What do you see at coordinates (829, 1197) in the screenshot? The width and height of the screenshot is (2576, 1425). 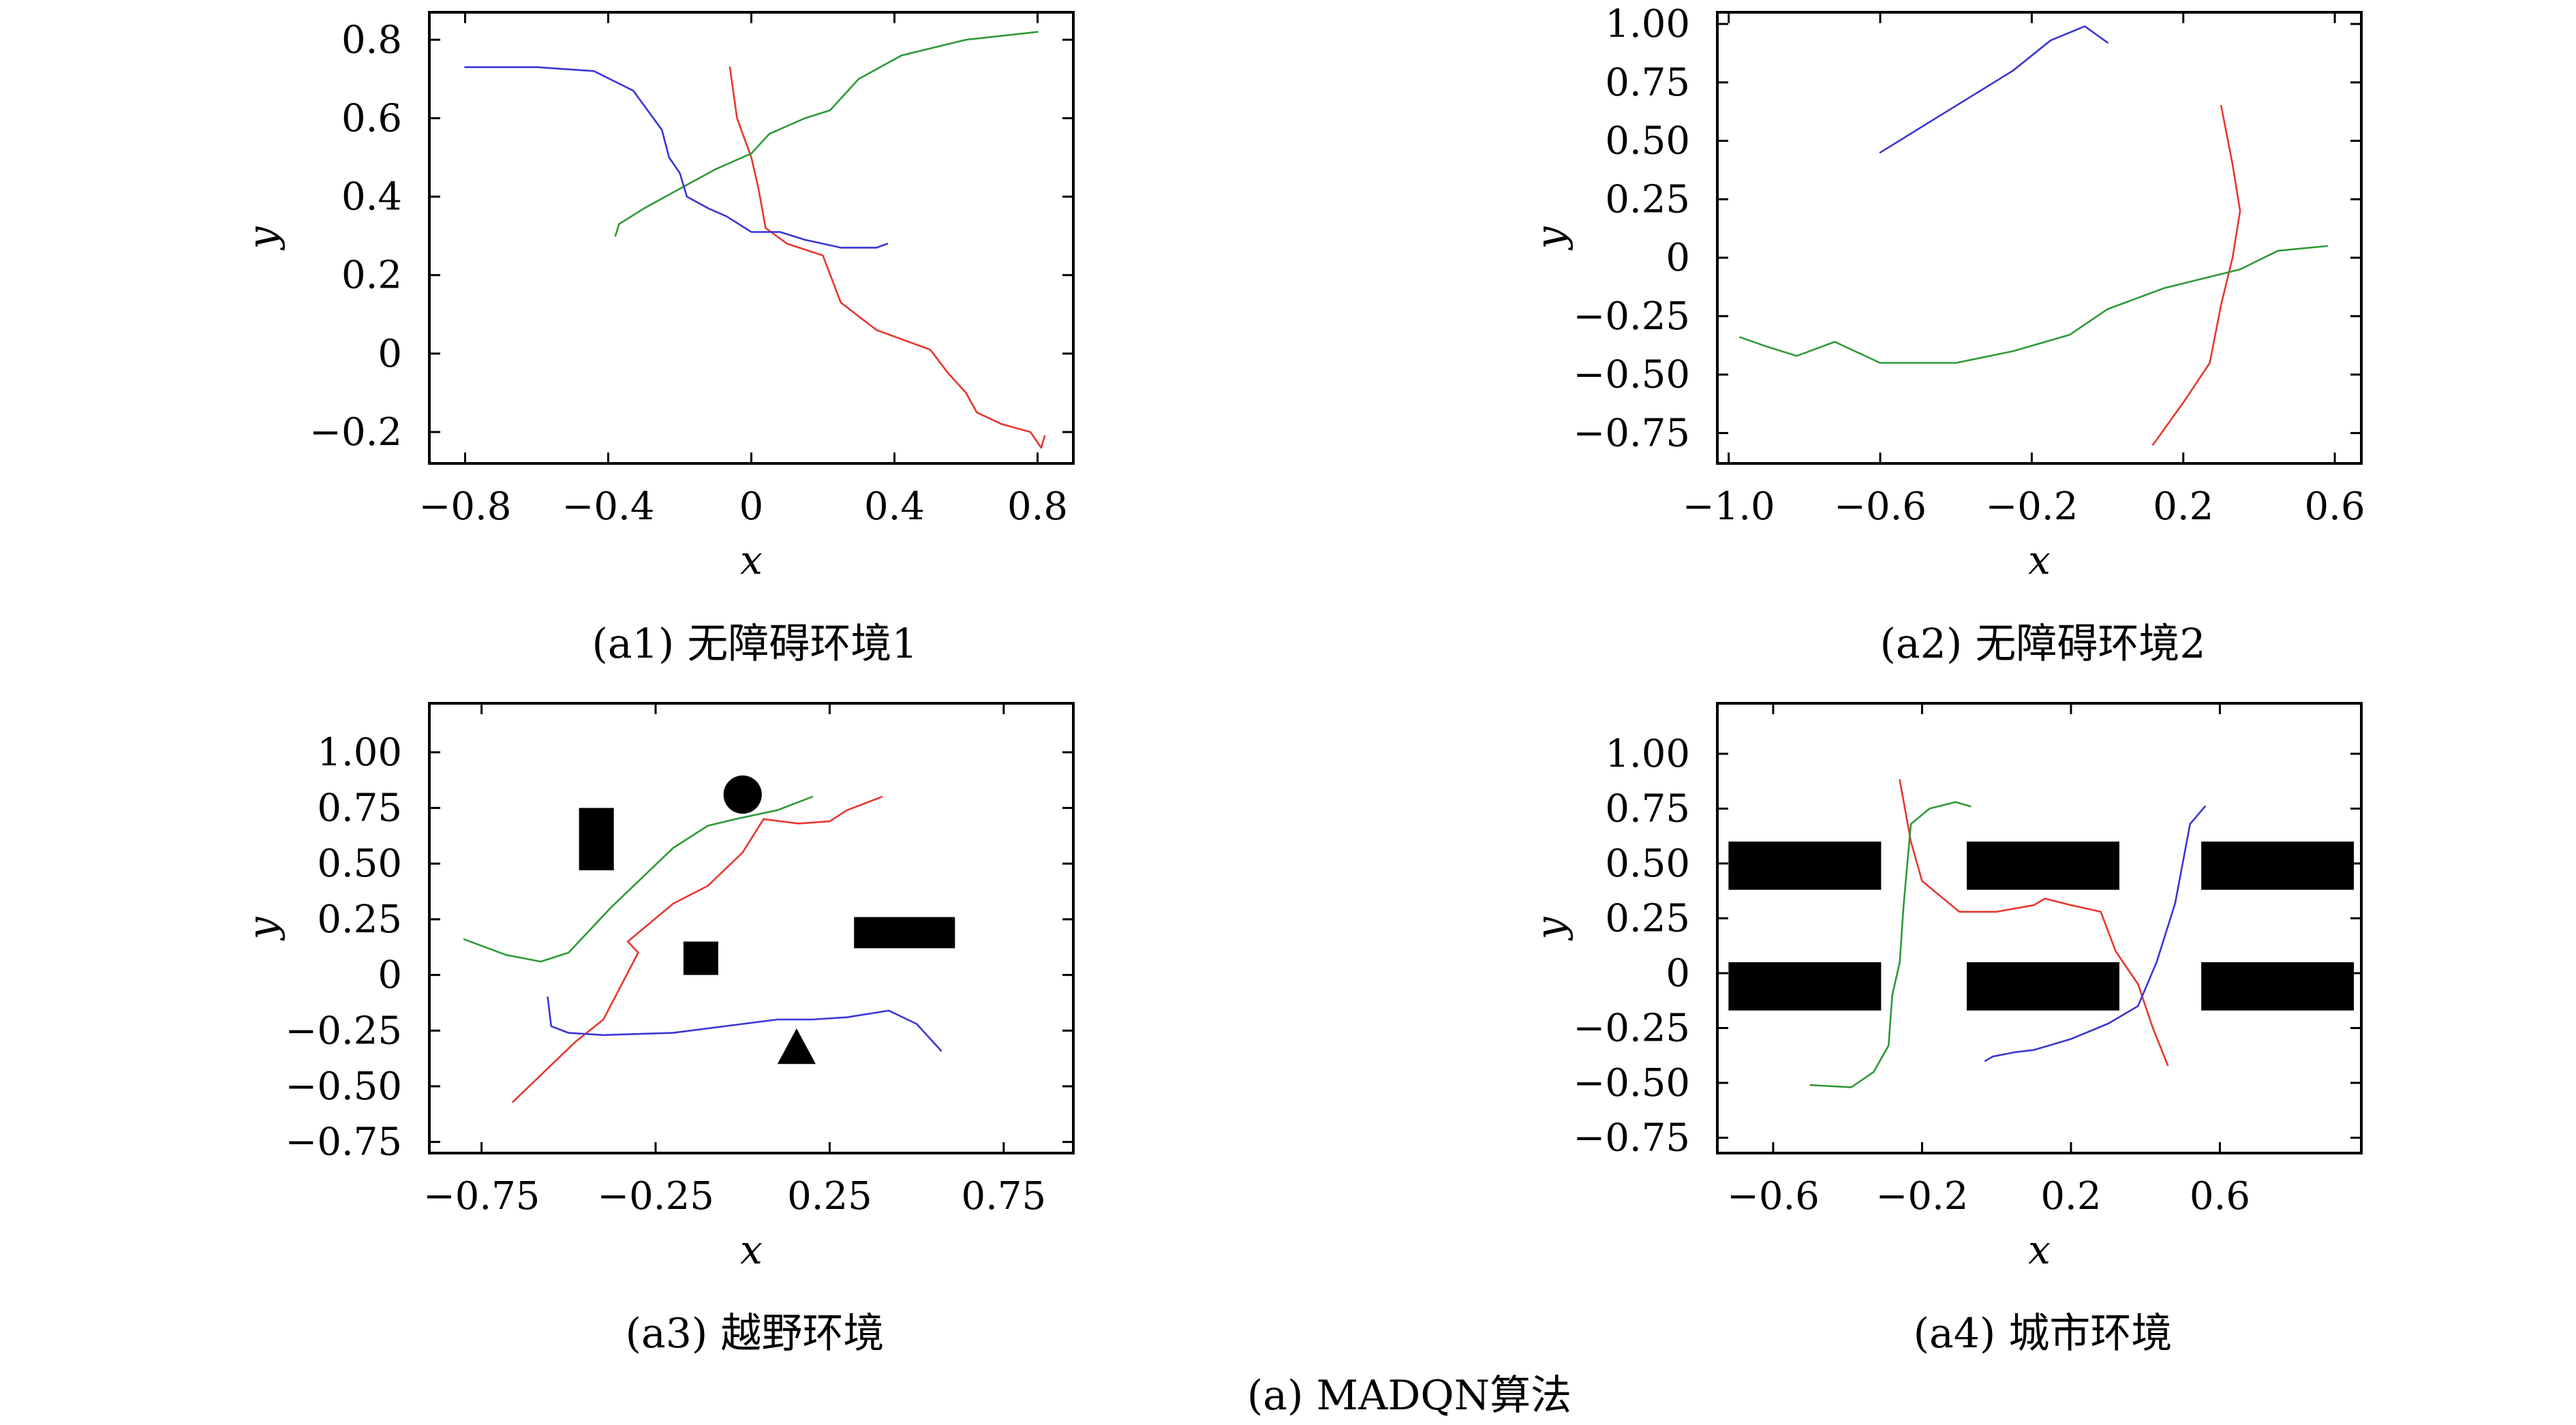 I see `x-tick-label: 0.25` at bounding box center [829, 1197].